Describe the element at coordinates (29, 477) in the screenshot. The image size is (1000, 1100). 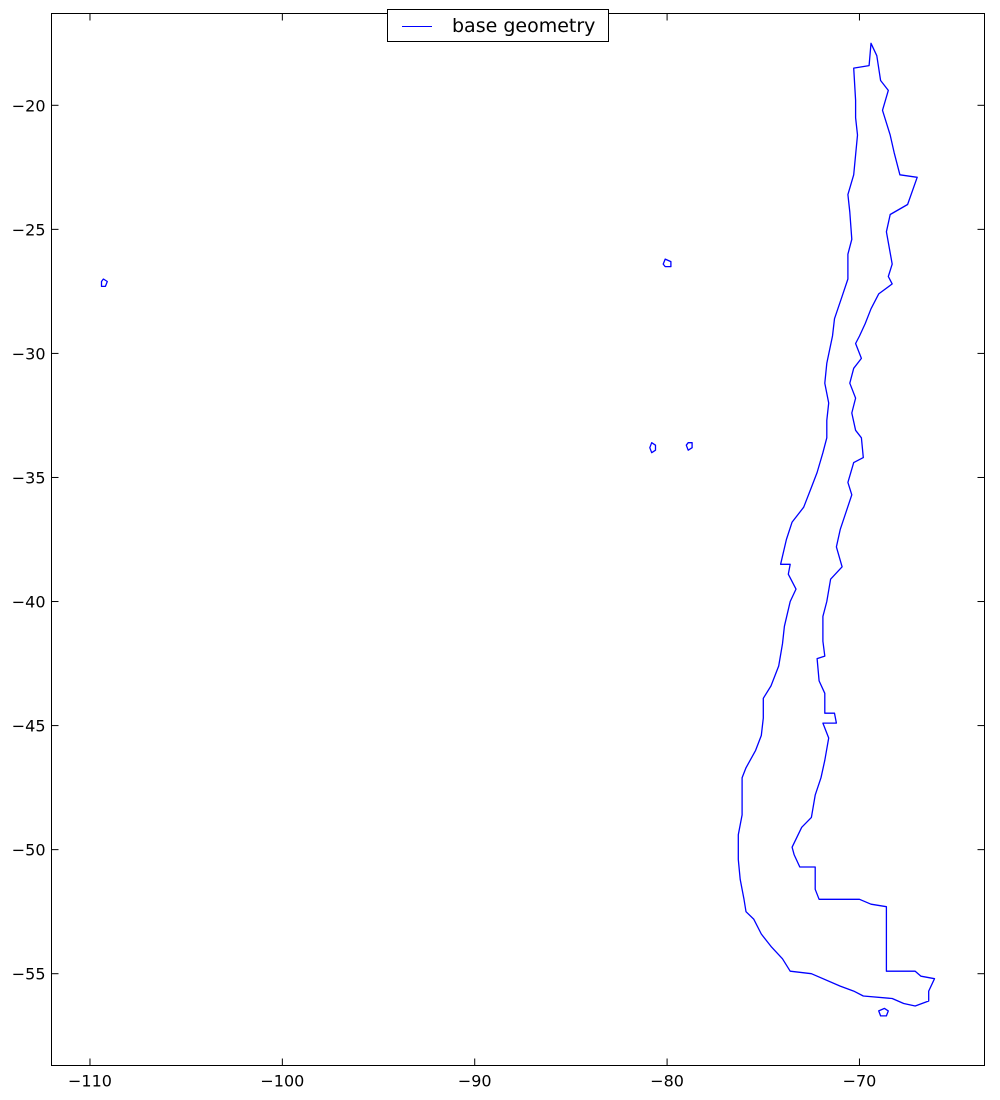
I see `y-tick-label: −35` at that location.